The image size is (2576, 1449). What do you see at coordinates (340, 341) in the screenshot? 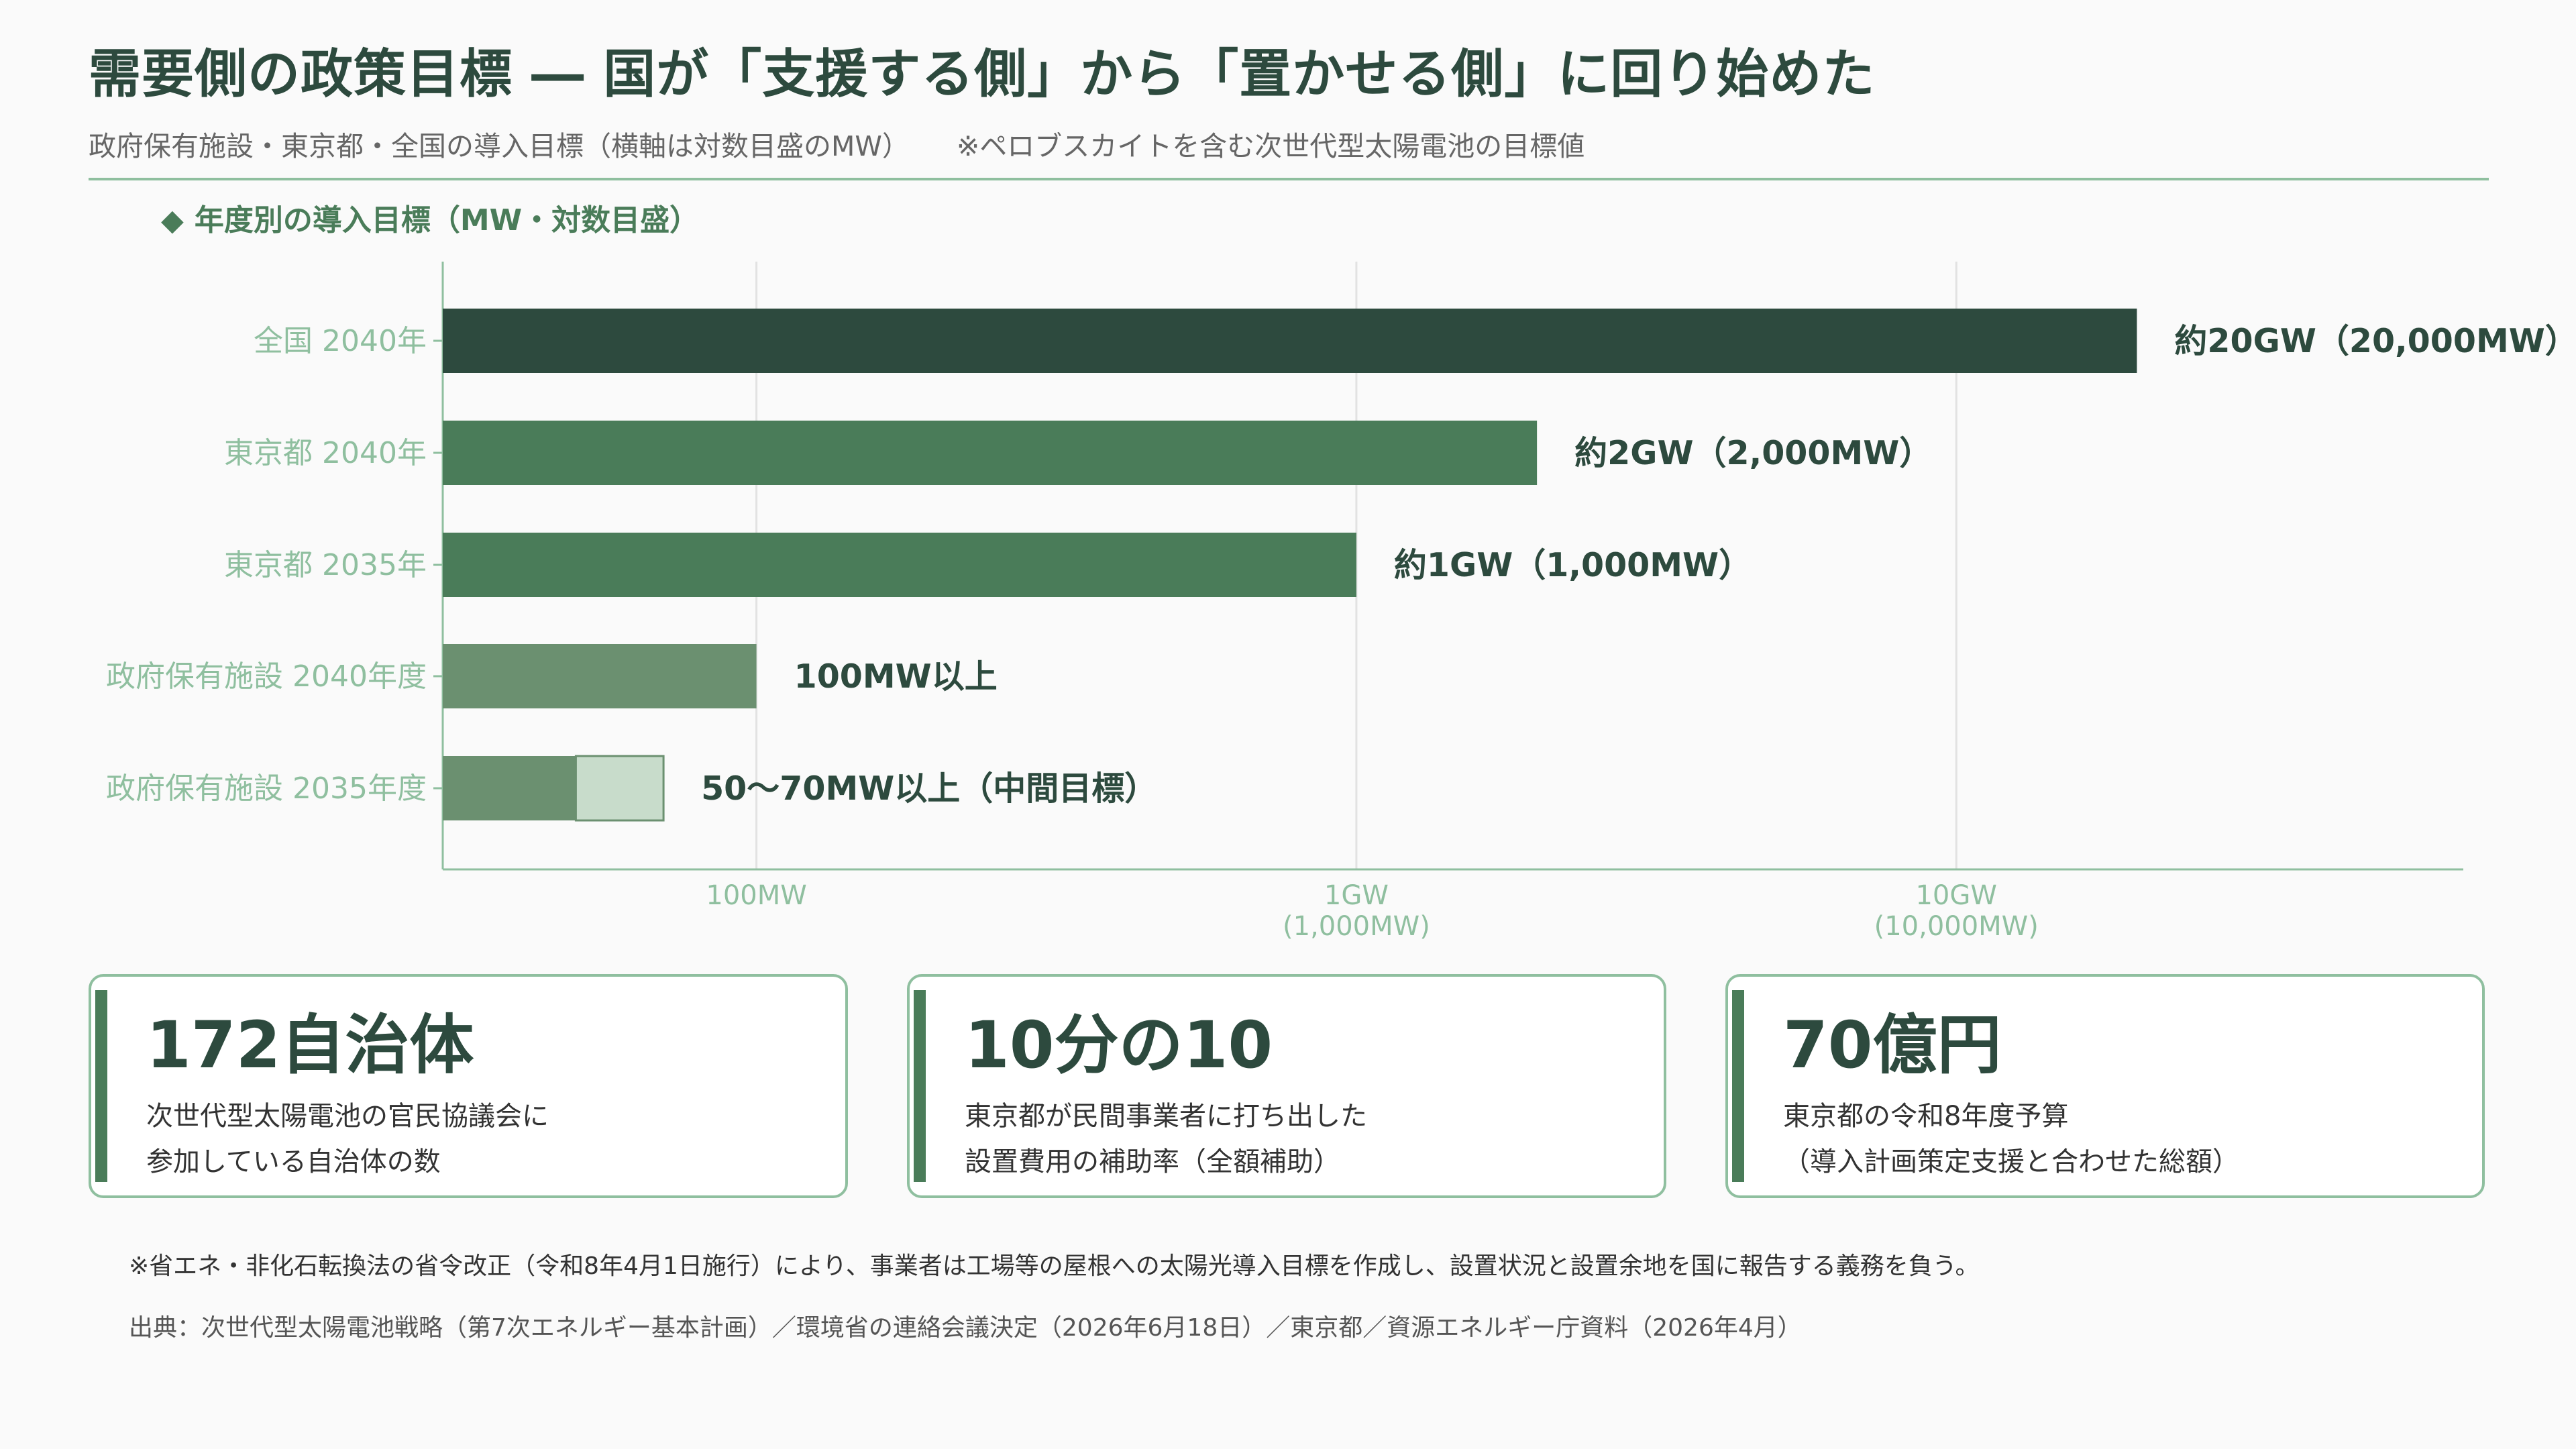
I see `y-tick-label: 全国 2040年` at bounding box center [340, 341].